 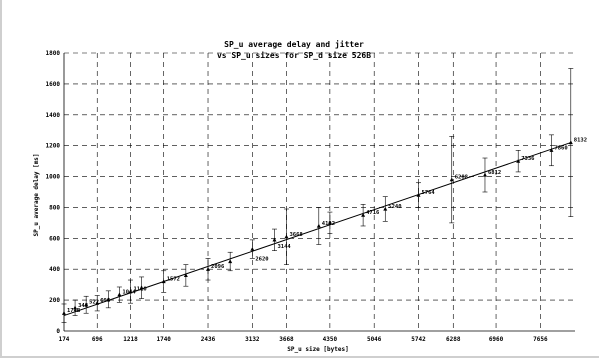 I want to click on y-tick-label: 0, so click(x=58, y=331).